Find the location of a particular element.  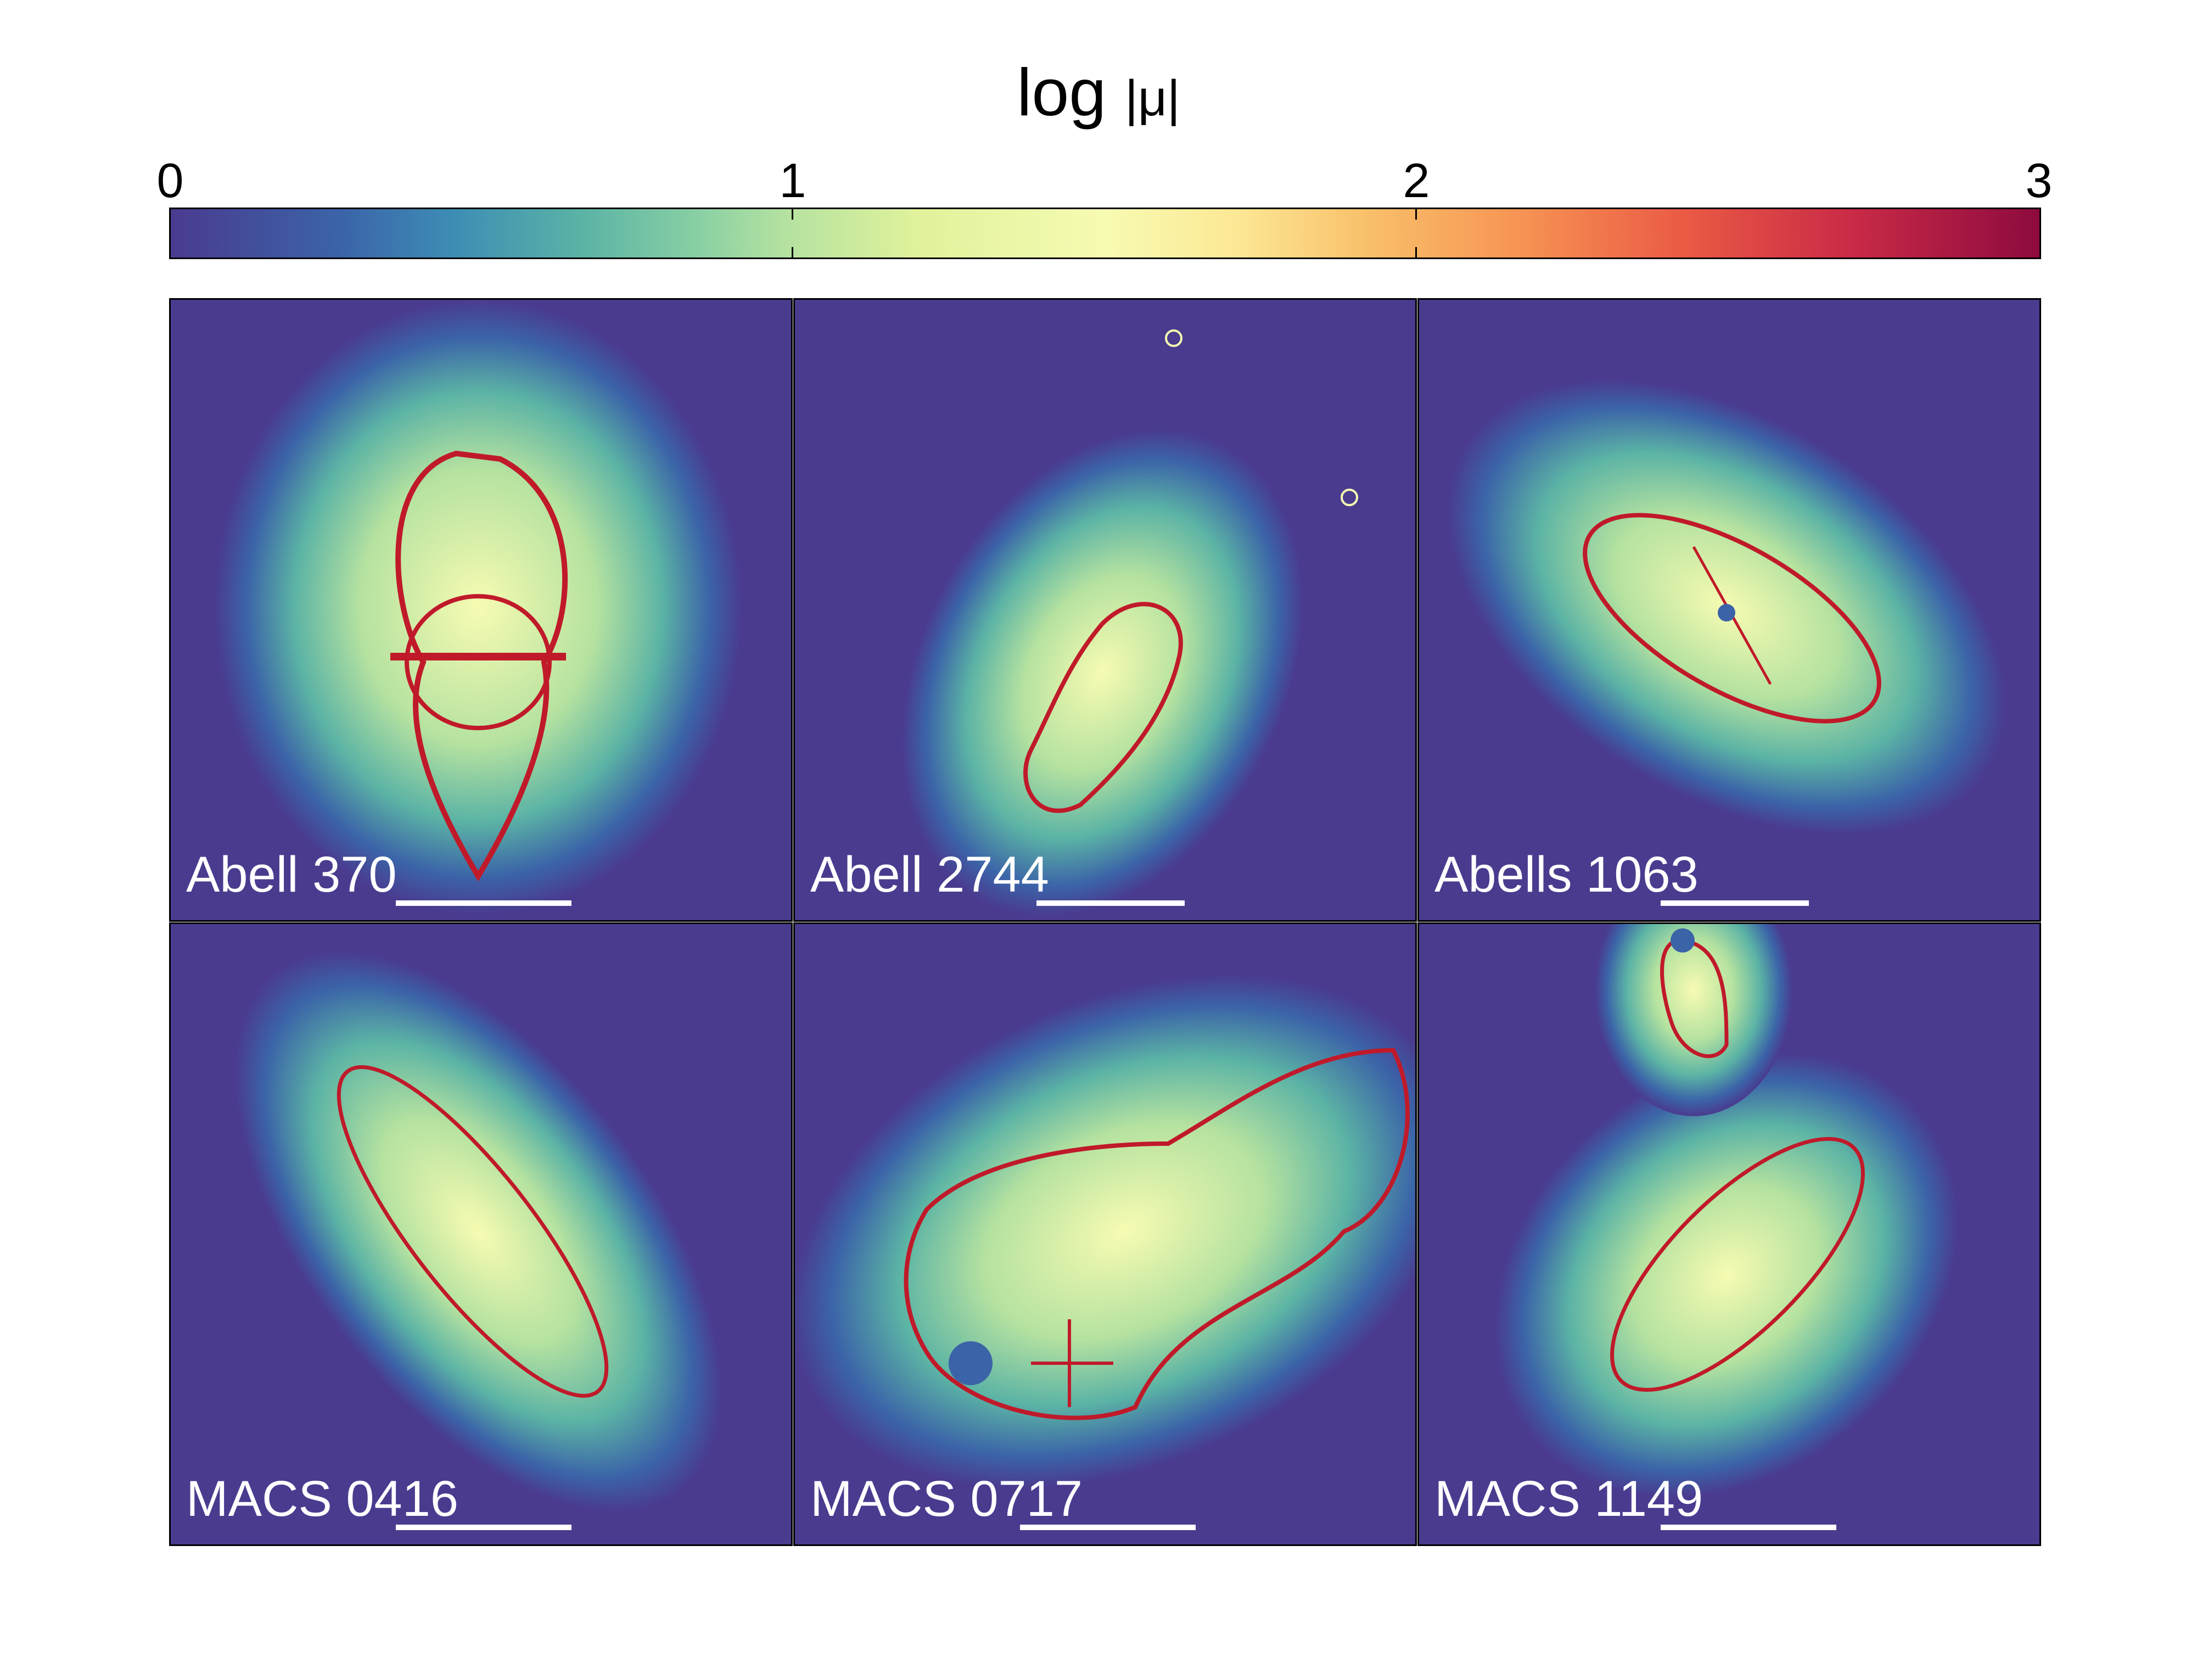

panel-macs-0416: MACS 0416 is located at coordinates (481, 1234).